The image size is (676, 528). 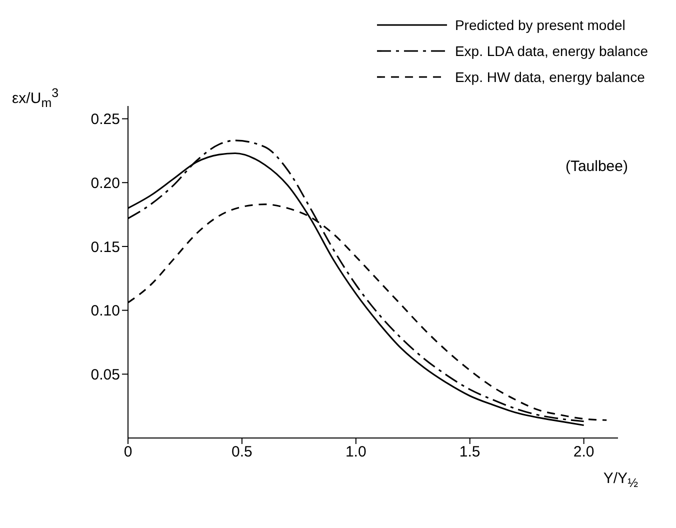 What do you see at coordinates (551, 51) in the screenshot?
I see `legend-label: Exp. LDA data, energy balance` at bounding box center [551, 51].